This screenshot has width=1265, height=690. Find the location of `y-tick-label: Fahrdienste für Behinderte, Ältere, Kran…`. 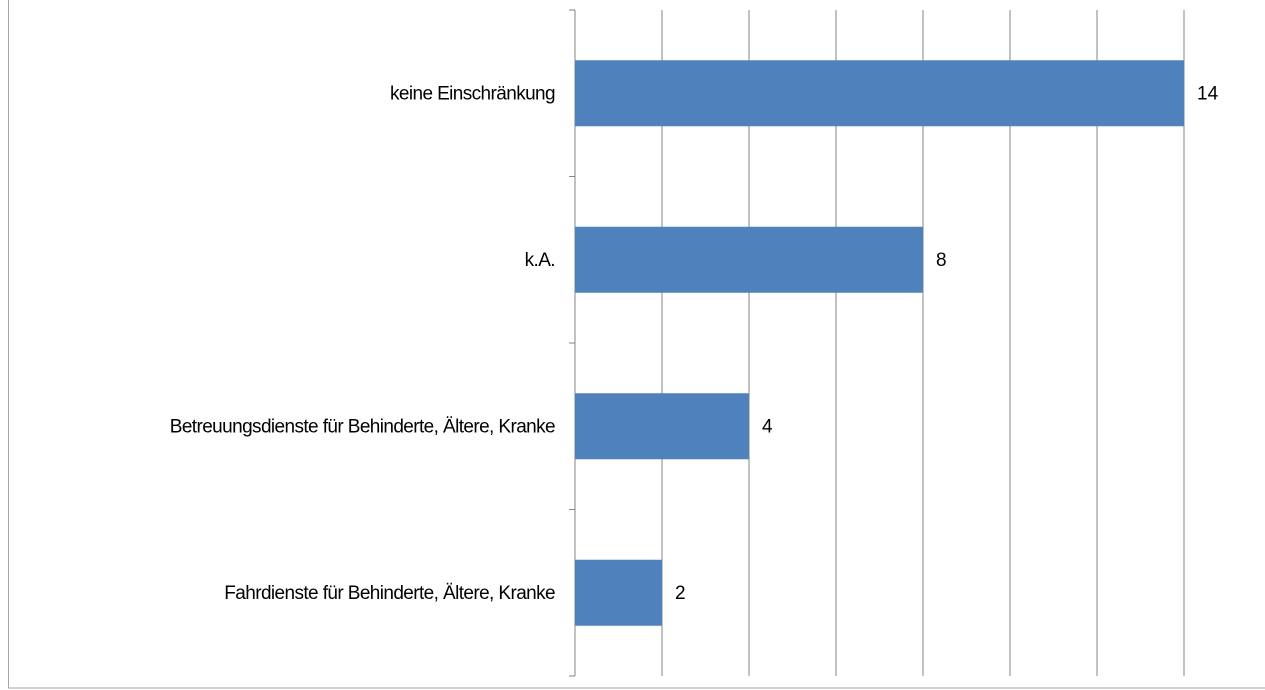

y-tick-label: Fahrdienste für Behinderte, Ältere, Kran… is located at coordinates (389, 593).